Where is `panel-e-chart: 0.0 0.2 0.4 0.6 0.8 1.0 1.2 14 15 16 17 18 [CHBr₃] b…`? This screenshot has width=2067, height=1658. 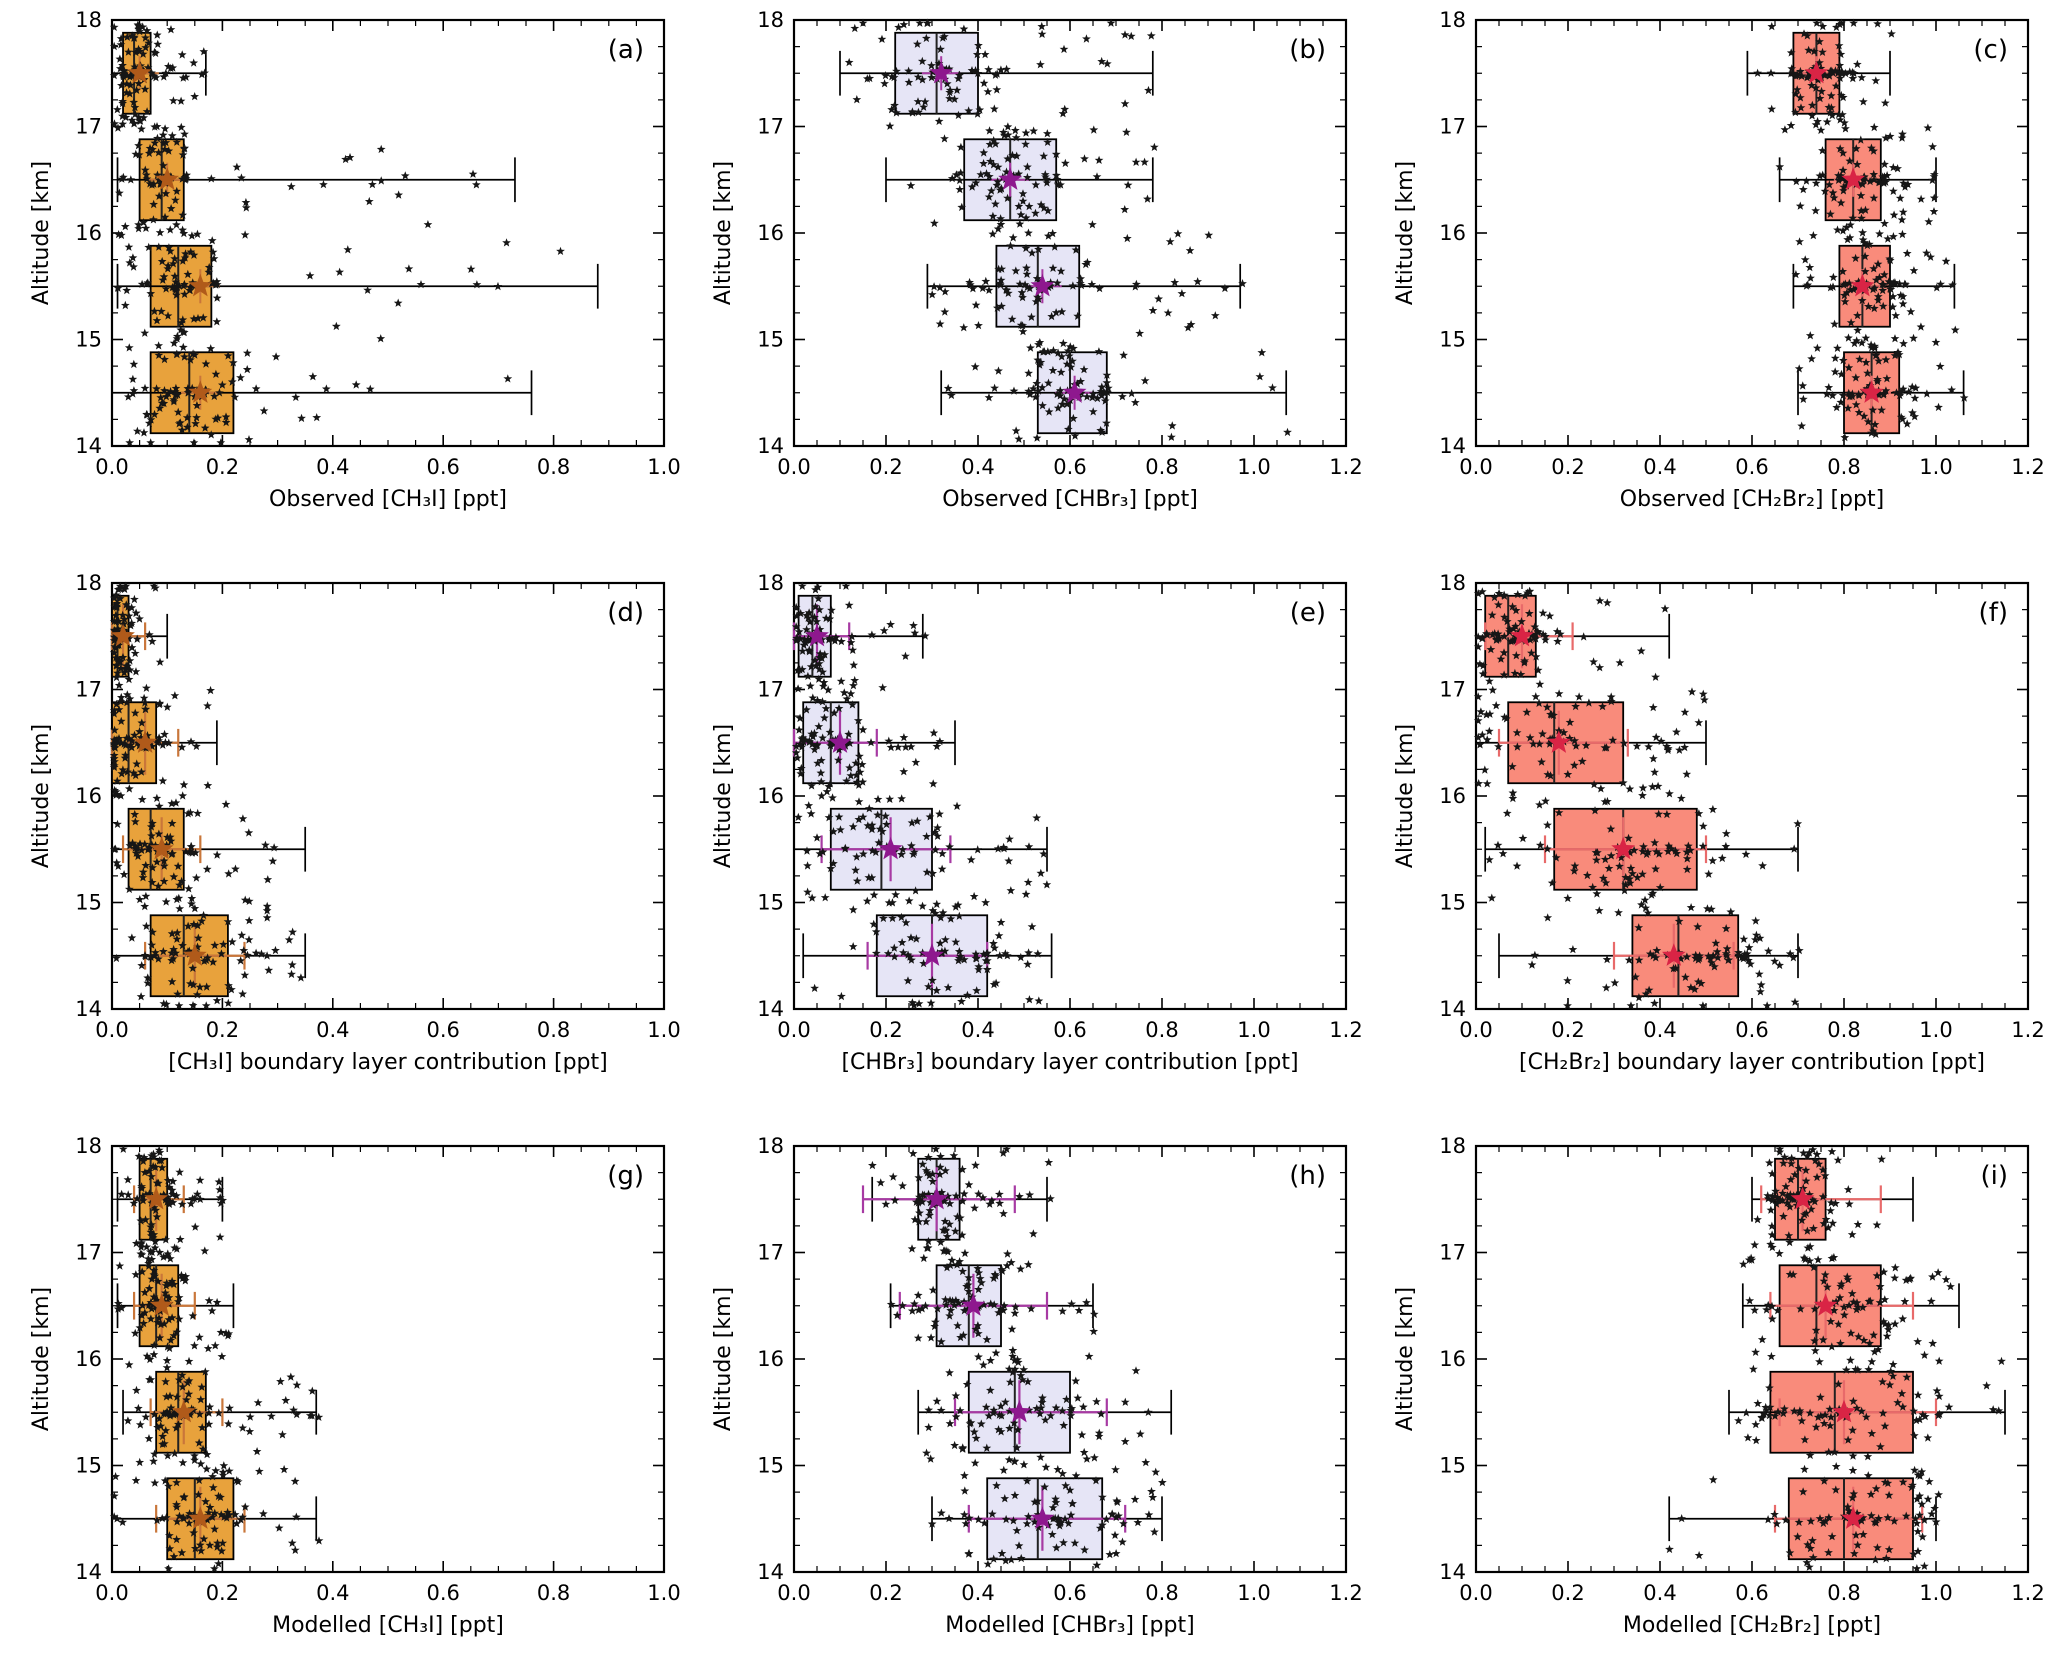
panel-e-chart: 0.0 0.2 0.4 0.6 0.8 1.0 1.2 14 15 16 17 18 [CHBr₃] b… is located at coordinates (1033, 828).